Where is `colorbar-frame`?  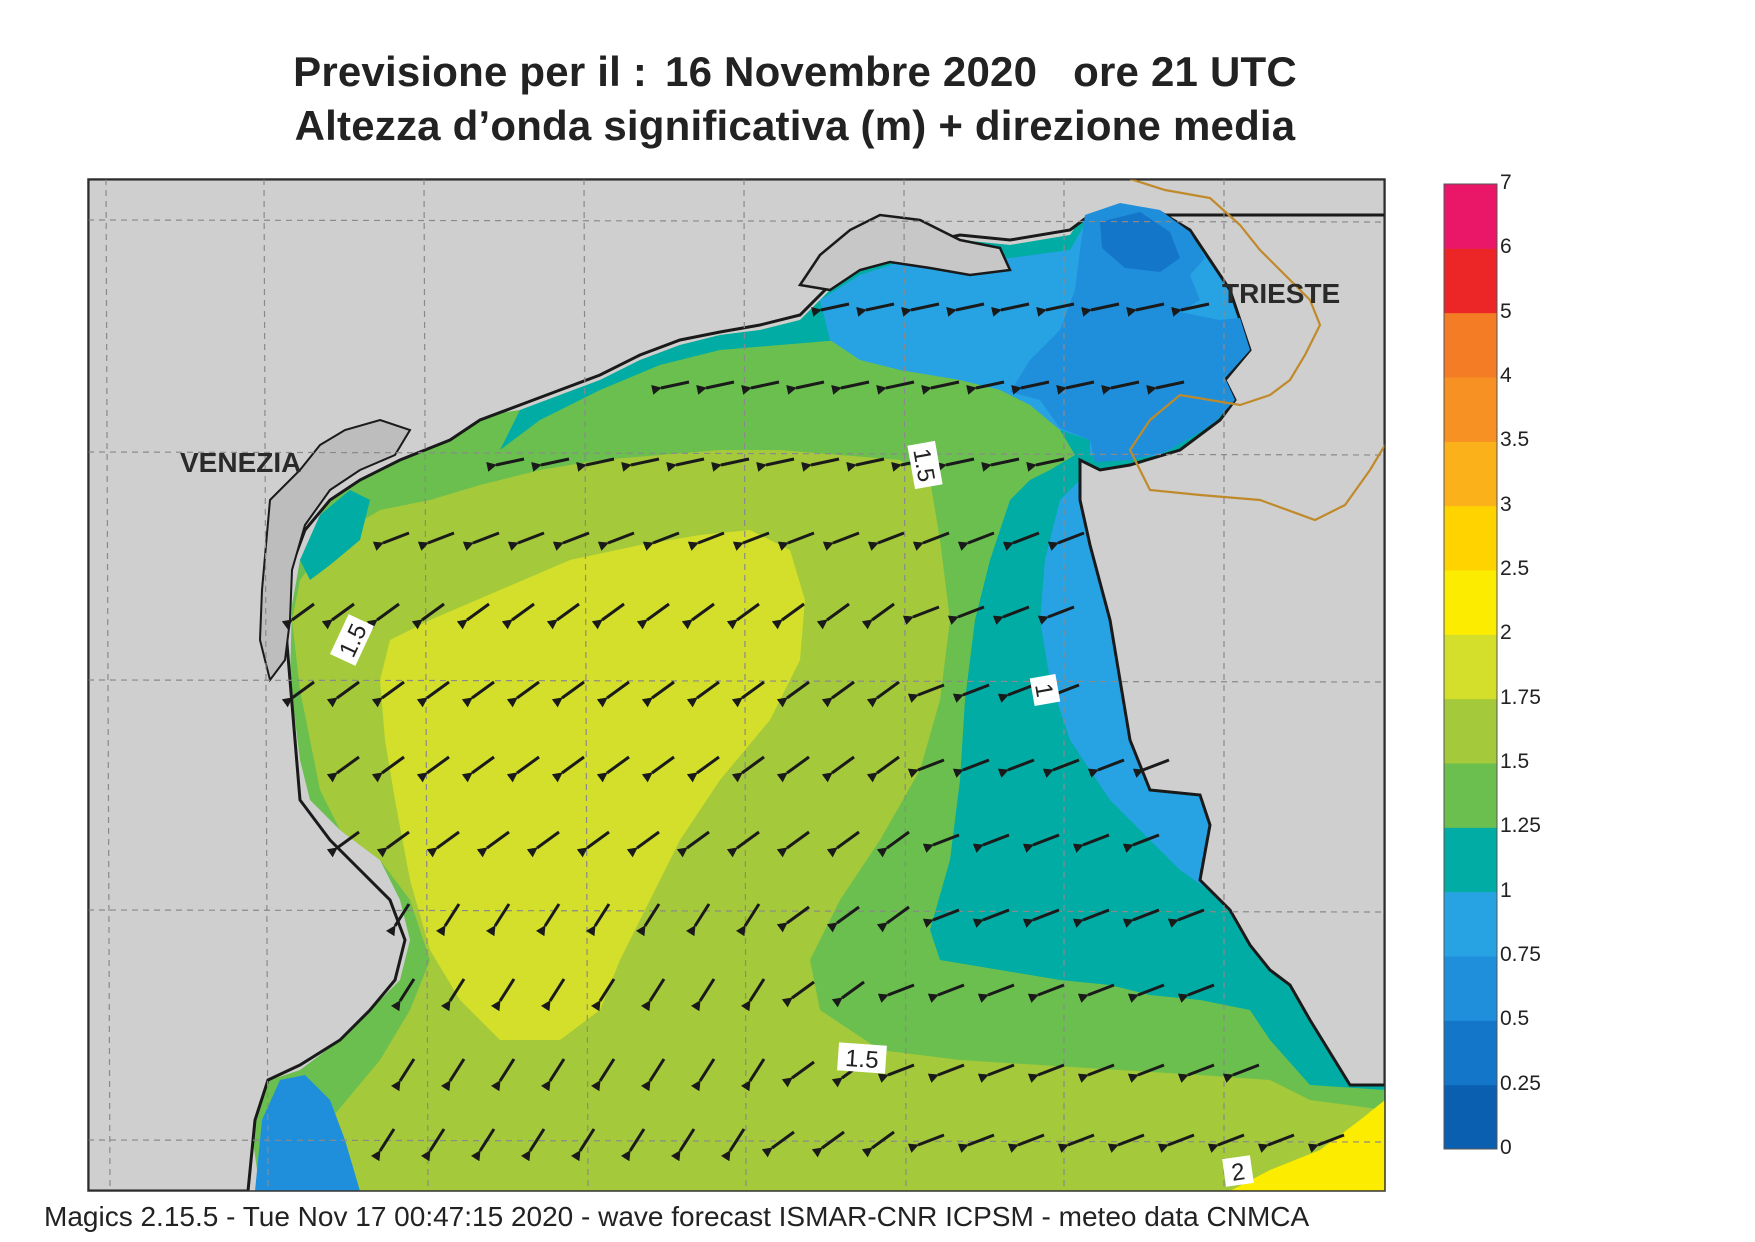
colorbar-frame is located at coordinates (1470, 666).